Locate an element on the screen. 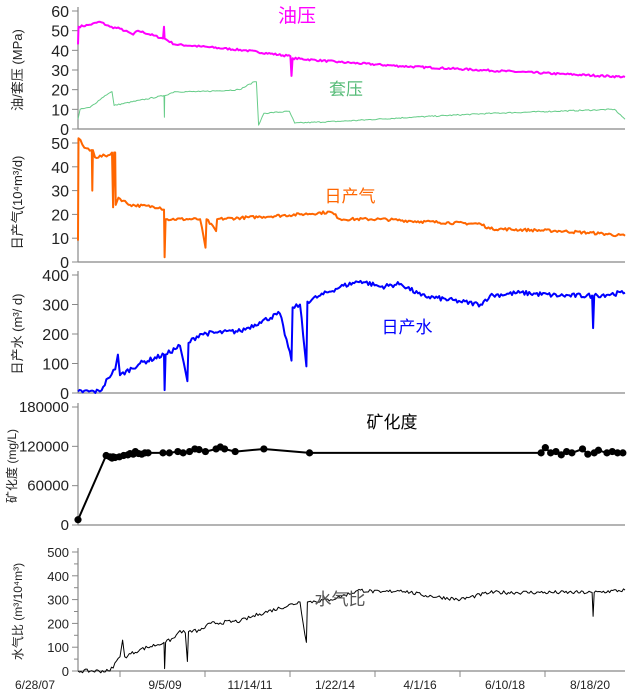 This screenshot has width=627, height=695. x-tick-label: 6/10/18 is located at coordinates (505, 685).